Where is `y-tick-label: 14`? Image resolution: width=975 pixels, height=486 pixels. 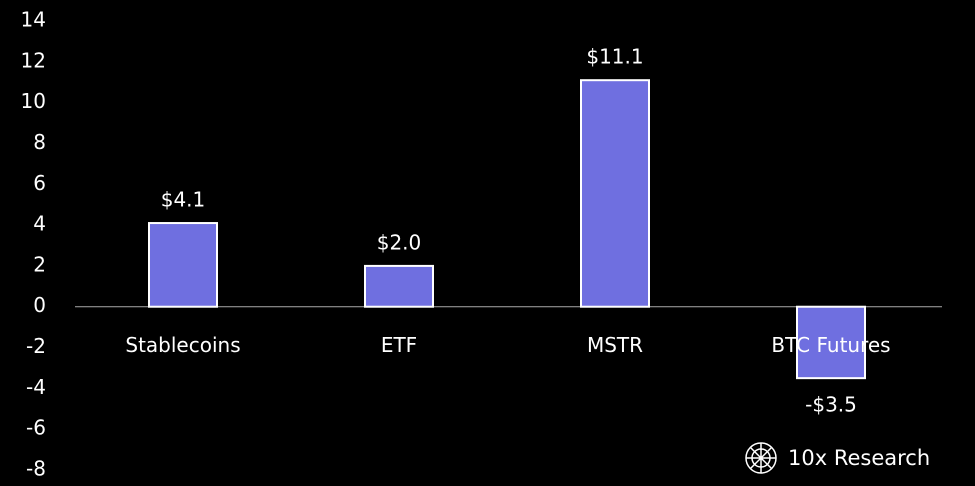
y-tick-label: 14 is located at coordinates (33, 20).